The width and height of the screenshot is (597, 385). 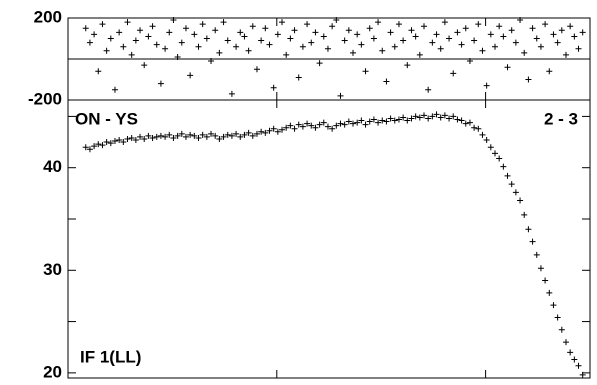 What do you see at coordinates (106, 118) in the screenshot?
I see `annotation: ON - YS` at bounding box center [106, 118].